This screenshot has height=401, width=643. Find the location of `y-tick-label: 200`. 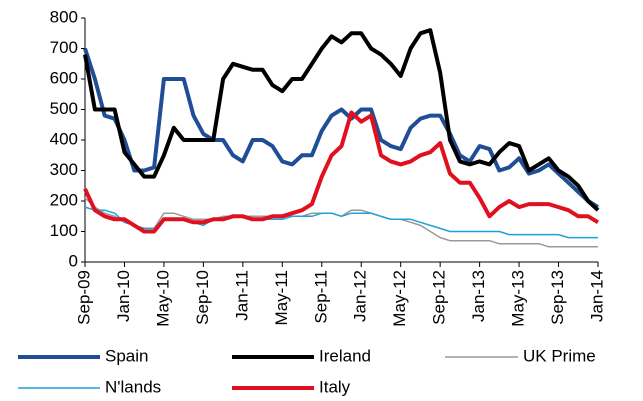

y-tick-label: 200 is located at coordinates (64, 199).